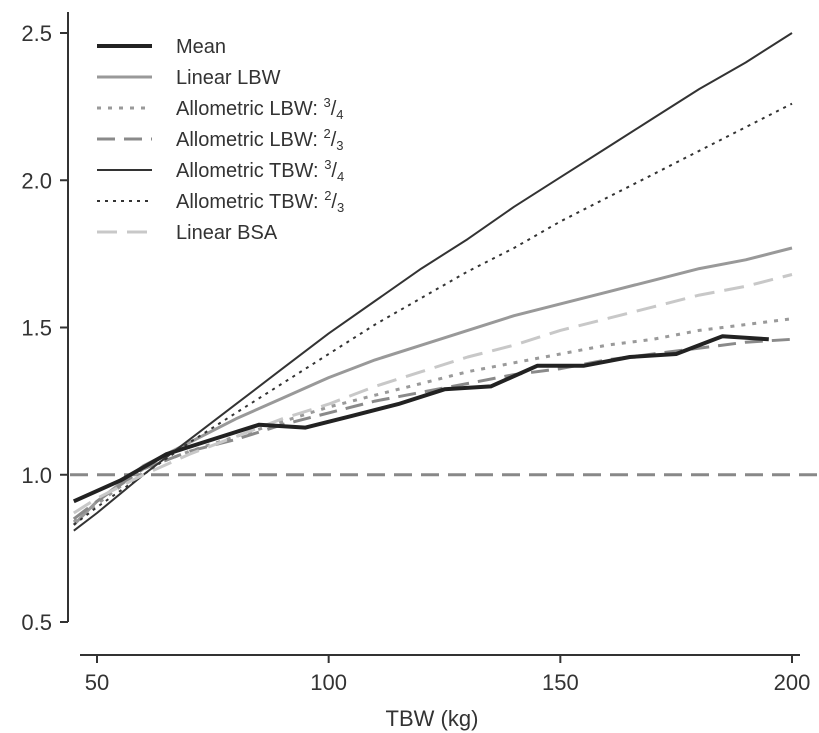  I want to click on legend-label-text: Linear LBW, so click(228, 78).